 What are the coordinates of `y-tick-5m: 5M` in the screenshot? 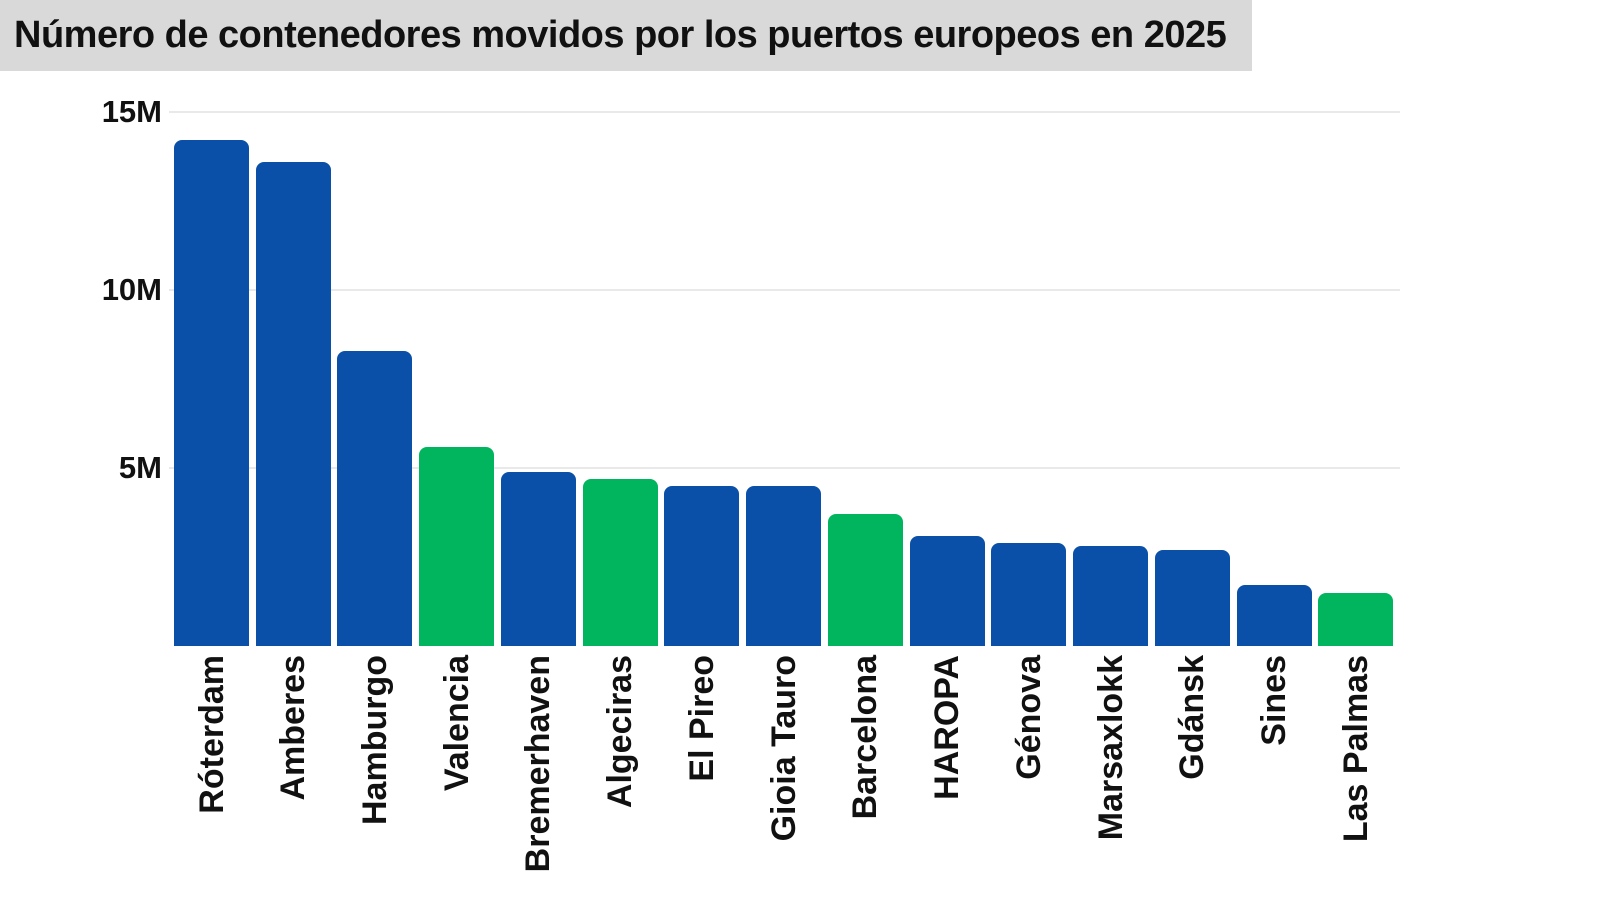 It's located at (140, 467).